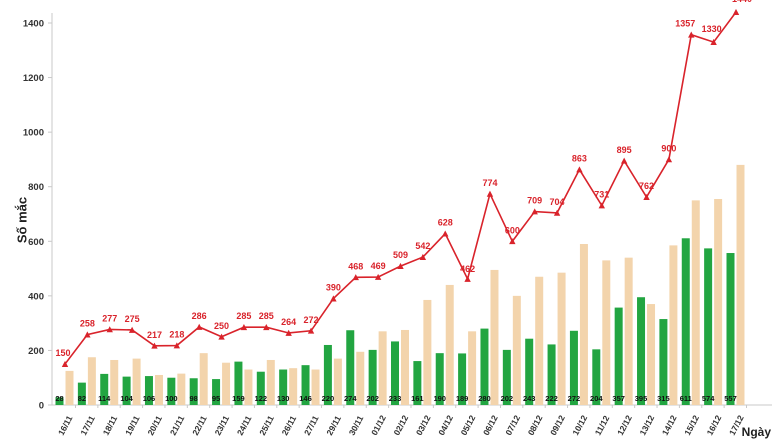 The height and width of the screenshot is (443, 780). I want to click on bar-data-label: 190, so click(439, 398).